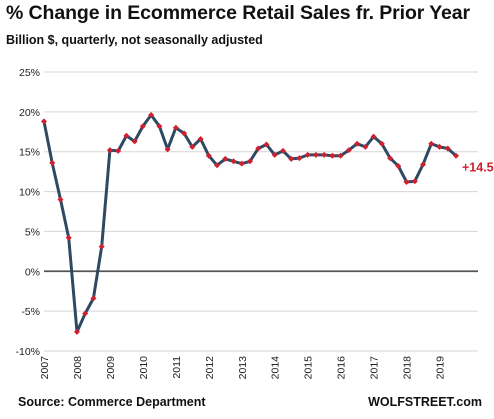  What do you see at coordinates (210, 368) in the screenshot?
I see `x-tick-label: 2012` at bounding box center [210, 368].